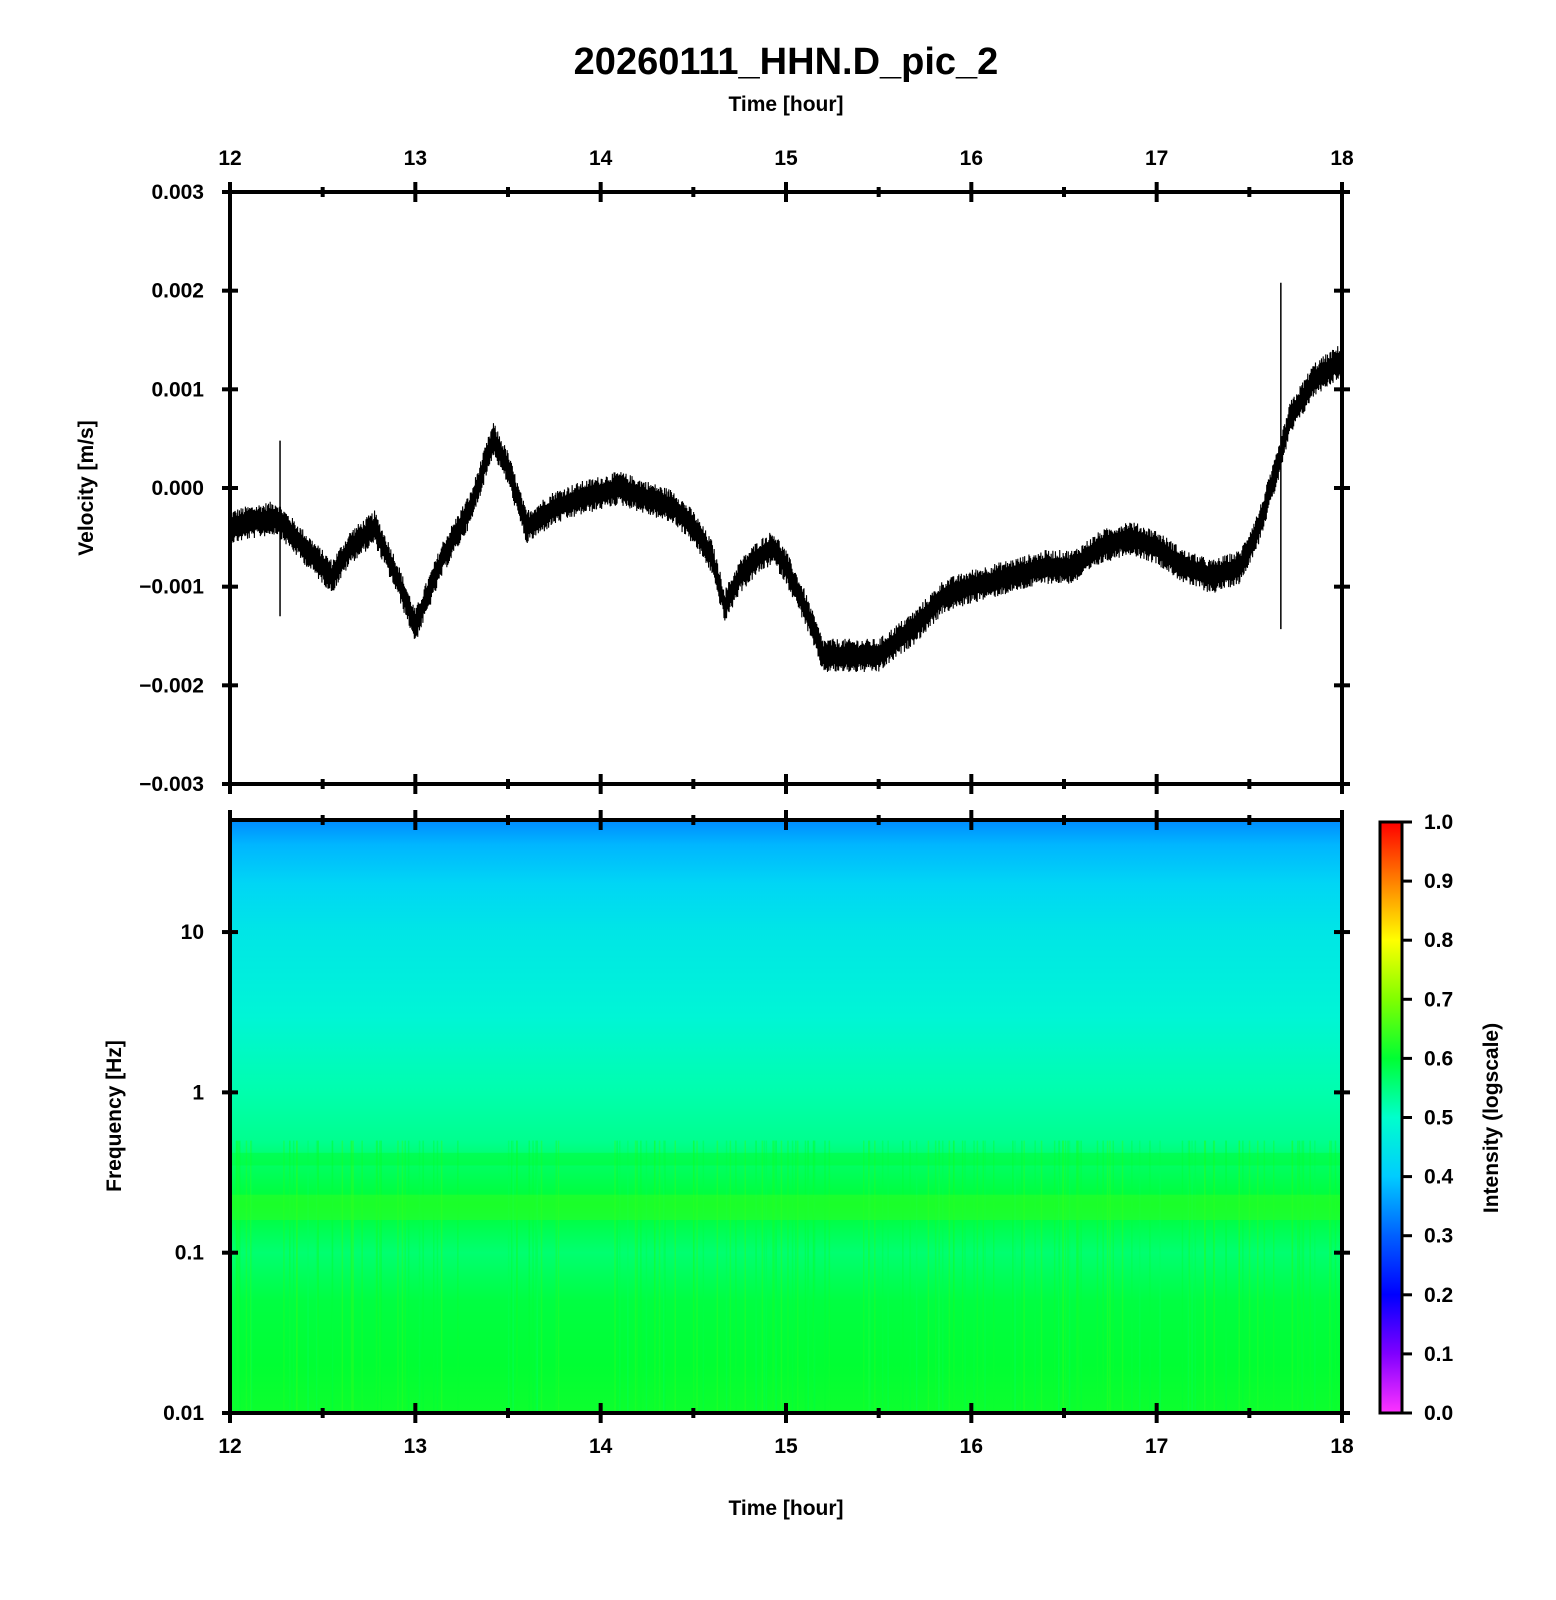 This screenshot has width=1556, height=1600. Describe the element at coordinates (1439, 940) in the screenshot. I see `colorbar-tick-label: 0.8` at that location.